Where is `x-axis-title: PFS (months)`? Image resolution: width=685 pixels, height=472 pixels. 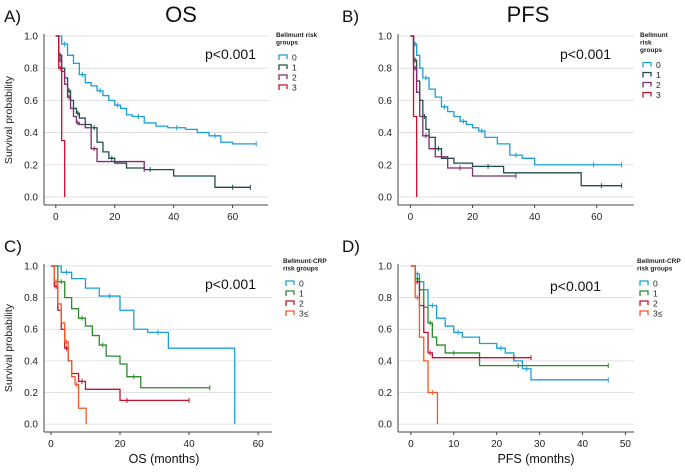
x-axis-title: PFS (months) is located at coordinates (535, 459).